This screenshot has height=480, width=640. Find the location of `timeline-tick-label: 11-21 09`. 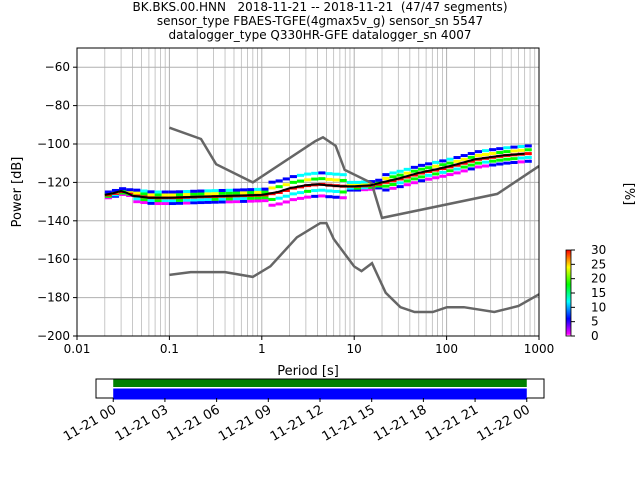

timeline-tick-label: 11-21 09 is located at coordinates (245, 423).